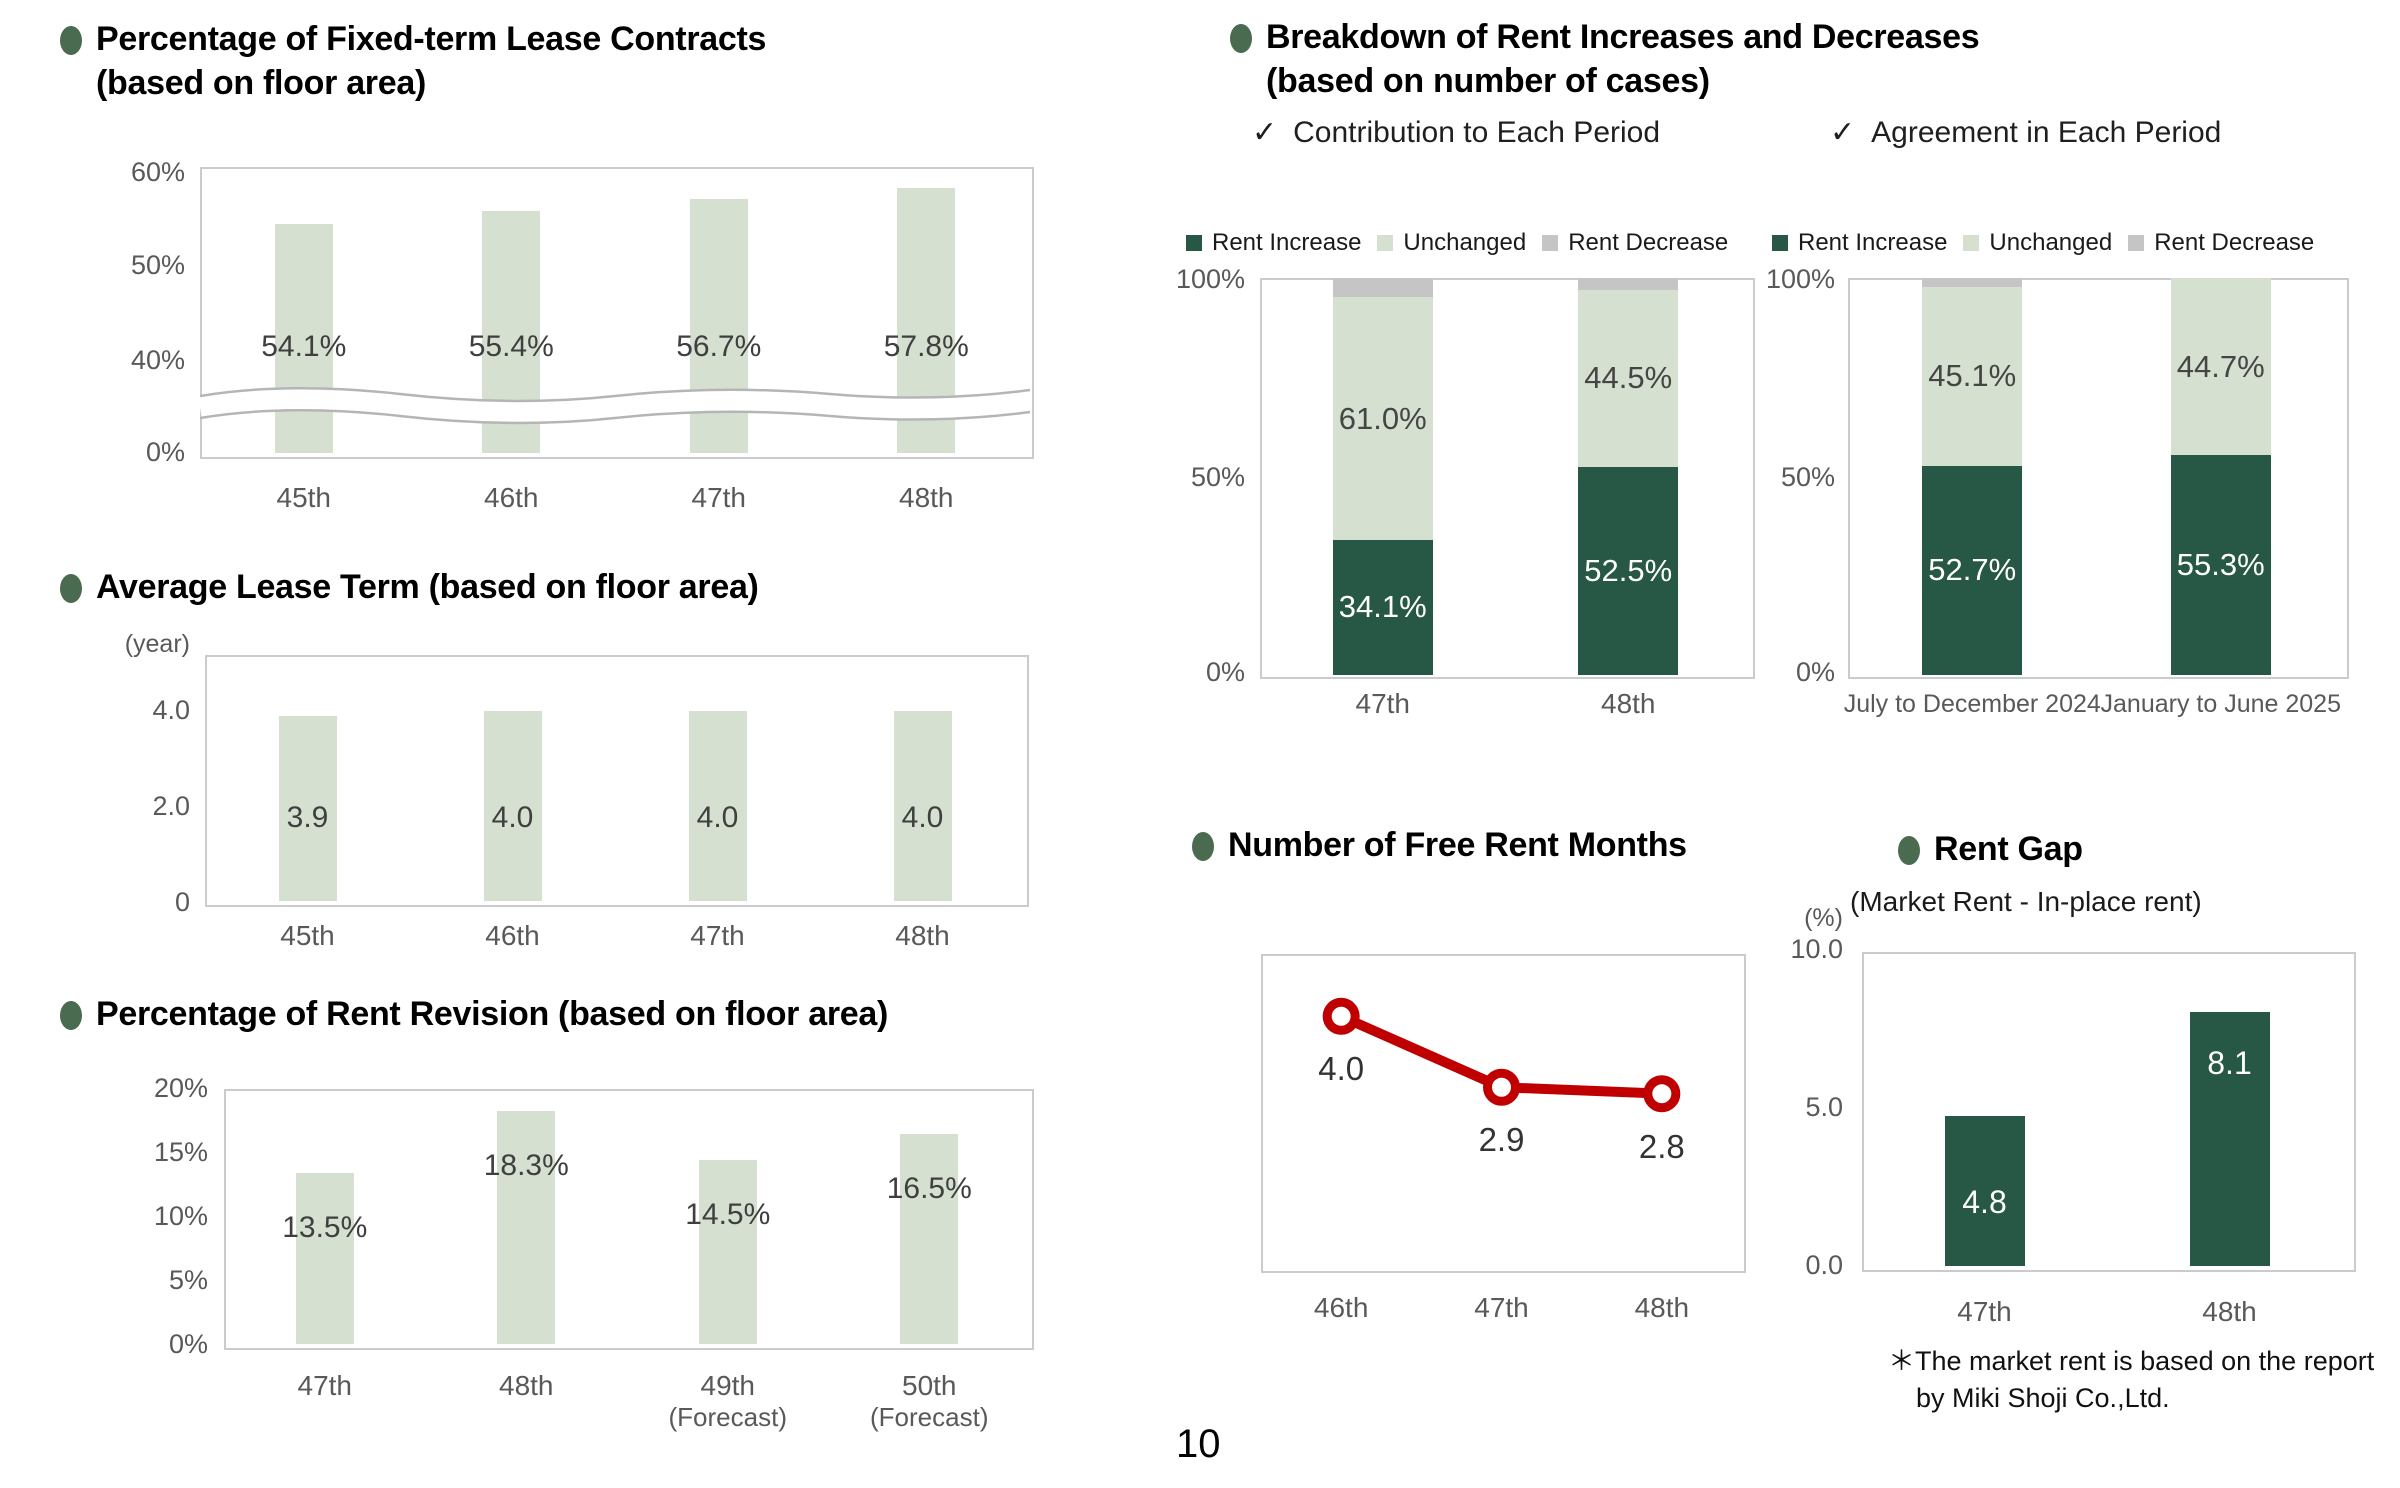 This screenshot has width=2400, height=1488. I want to click on rent-revision-bar-label: 14.5%, so click(728, 1214).